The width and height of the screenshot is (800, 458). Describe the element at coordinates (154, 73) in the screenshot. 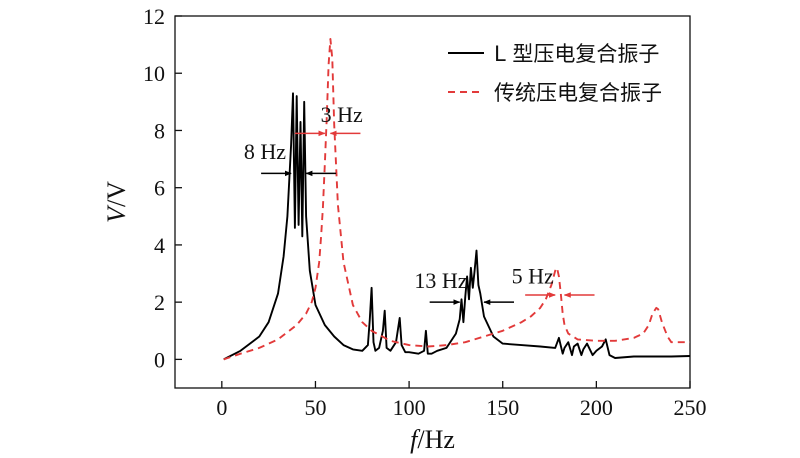

I see `y-tick-label-10: 10` at that location.